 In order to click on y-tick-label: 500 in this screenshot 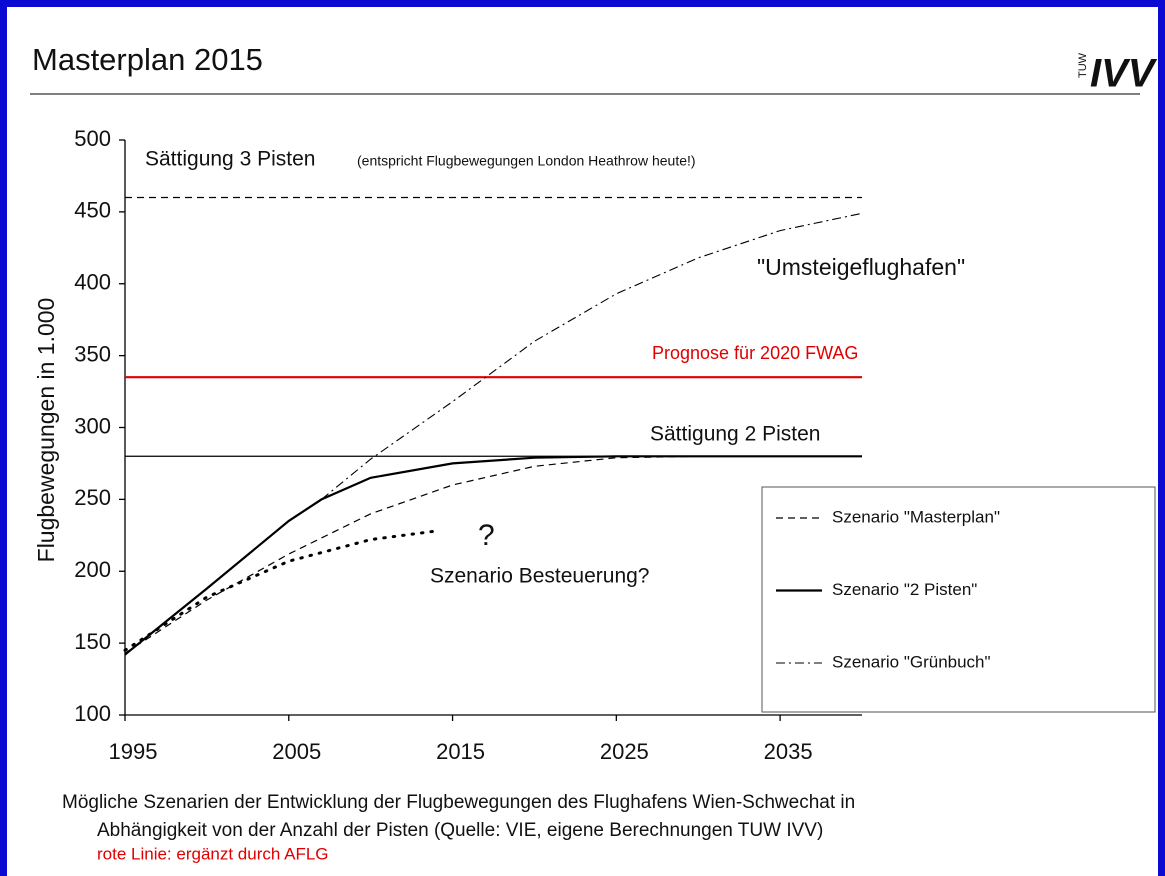, I will do `click(92, 138)`.